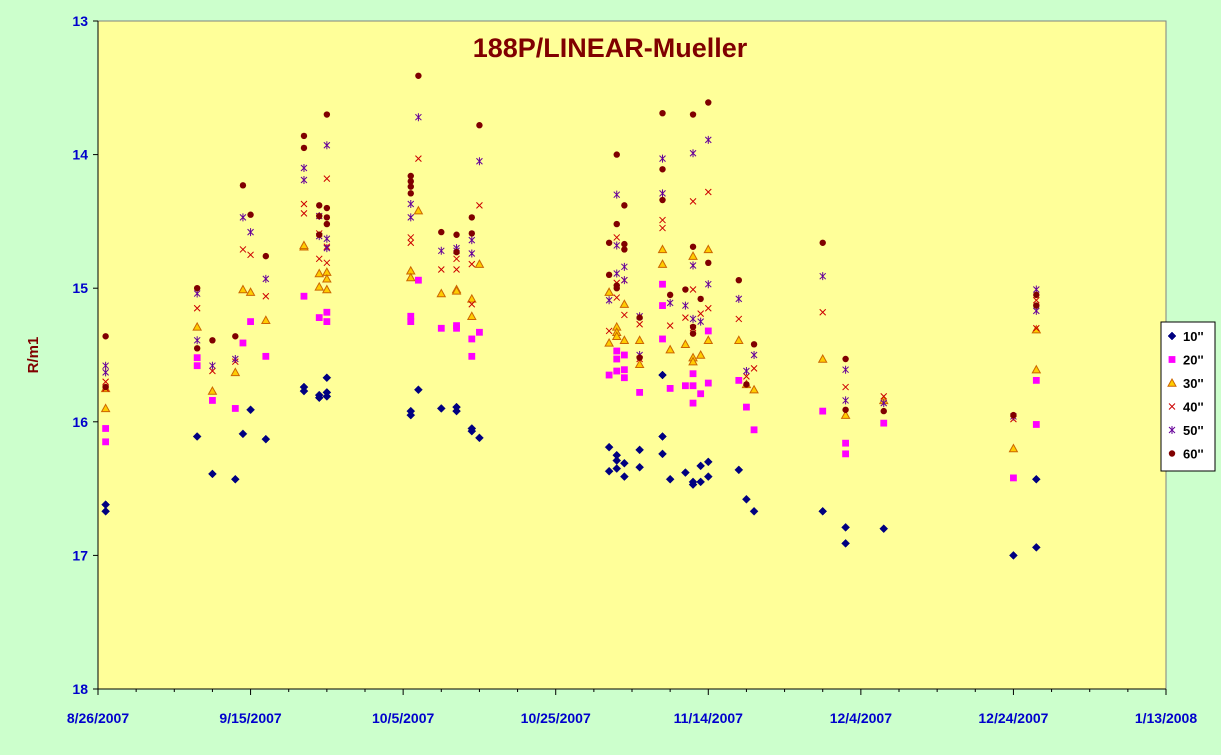 The height and width of the screenshot is (755, 1221). What do you see at coordinates (610, 48) in the screenshot?
I see `chart-title: 188P/LINEAR-Mueller` at bounding box center [610, 48].